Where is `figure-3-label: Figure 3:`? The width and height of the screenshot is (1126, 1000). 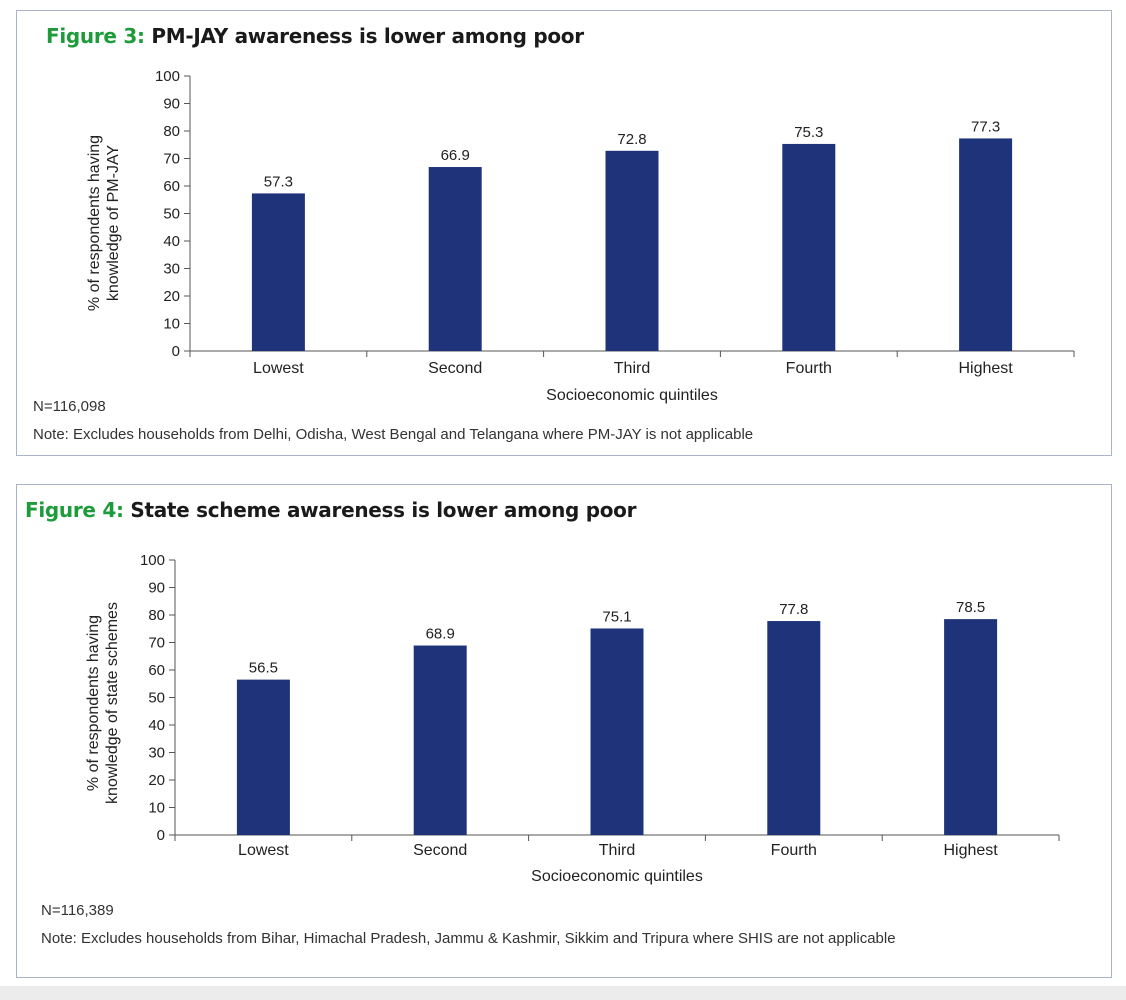 figure-3-label: Figure 3: is located at coordinates (95, 36).